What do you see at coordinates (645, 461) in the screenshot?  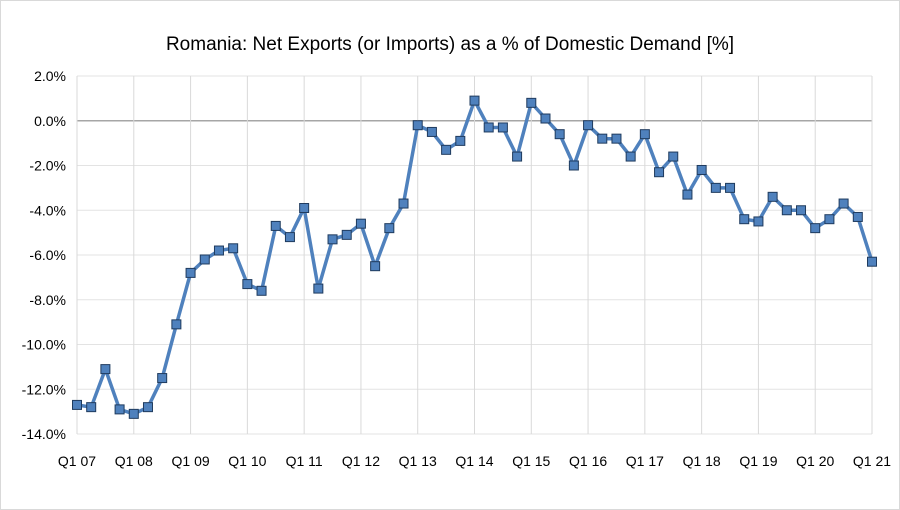 I see `x-tick-label: Q1 17` at bounding box center [645, 461].